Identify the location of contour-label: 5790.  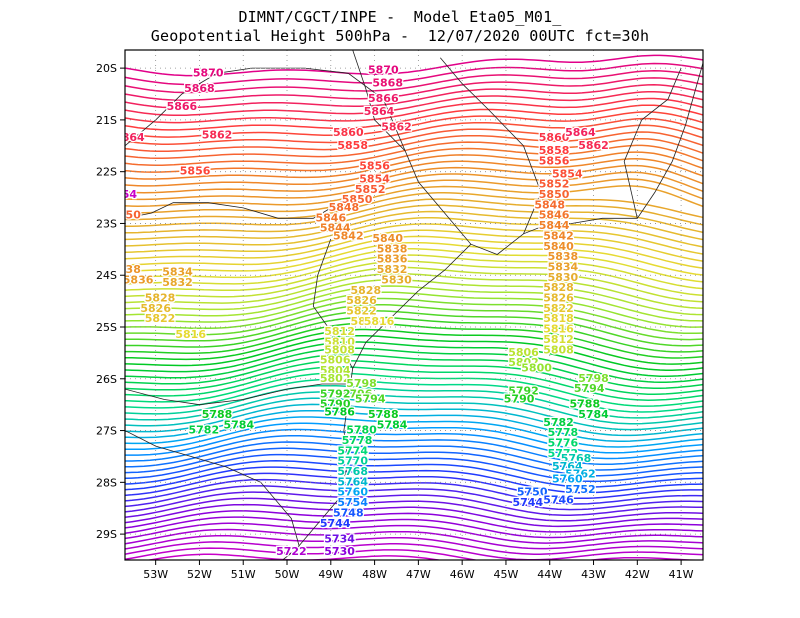
(519, 399).